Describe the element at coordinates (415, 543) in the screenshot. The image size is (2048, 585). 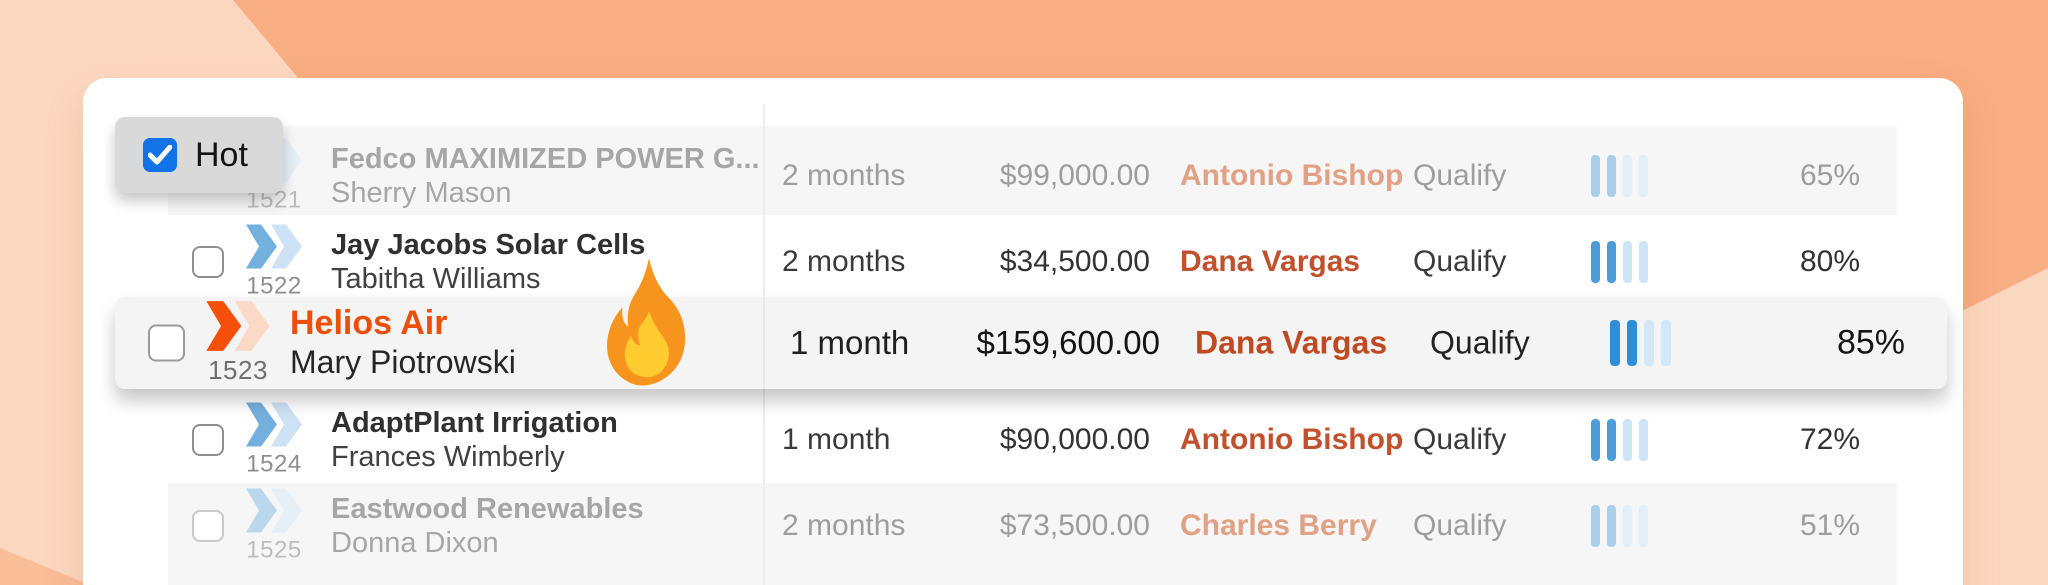
I see `contact-name: Donna Dixon` at that location.